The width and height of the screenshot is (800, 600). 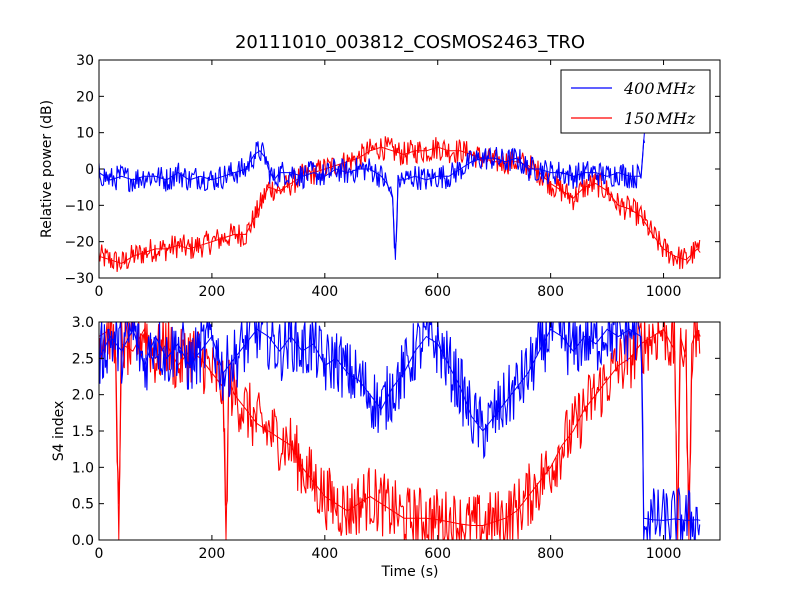 What do you see at coordinates (89, 170) in the screenshot?
I see `power-y-tick-label: 0` at bounding box center [89, 170].